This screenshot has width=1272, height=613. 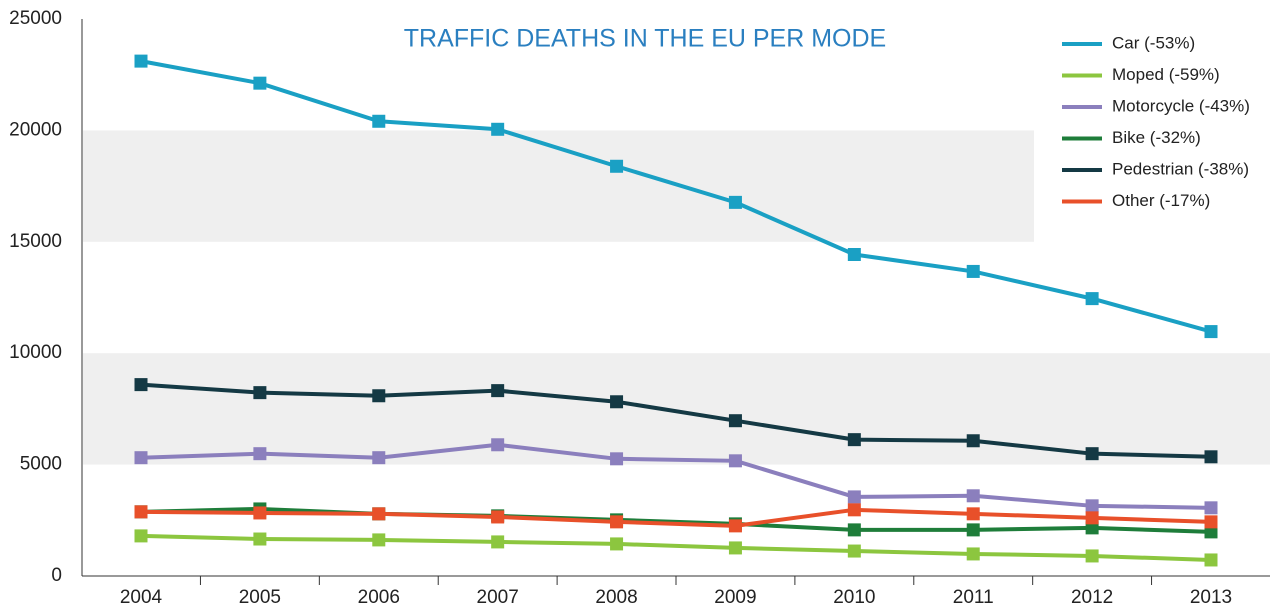 I want to click on y-tick-label: 20000, so click(x=35, y=129).